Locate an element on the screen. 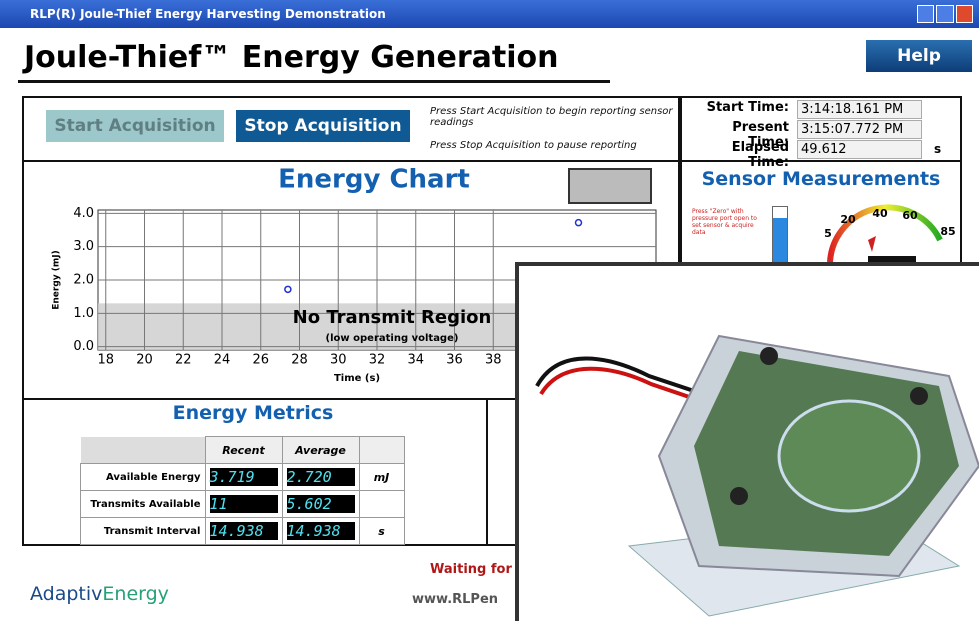 The height and width of the screenshot is (625, 979). help-button: Help is located at coordinates (919, 56).